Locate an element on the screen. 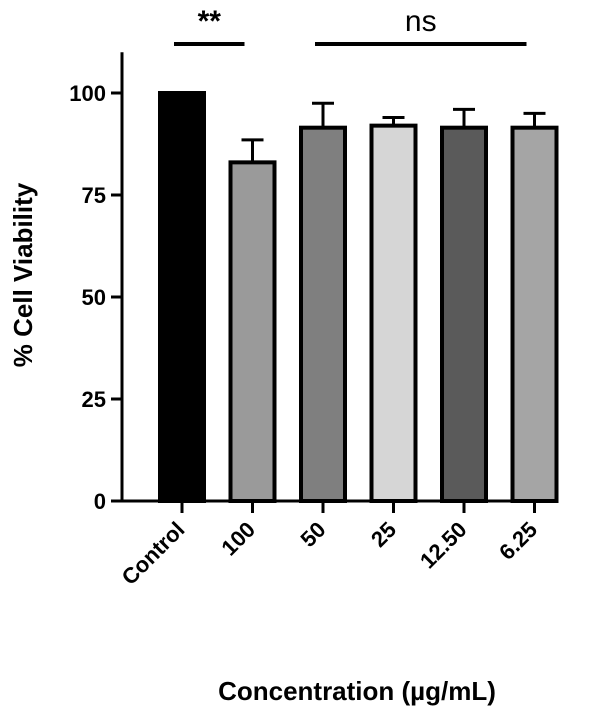 This screenshot has height=716, width=590. y-tick-label: 0 is located at coordinates (100, 501).